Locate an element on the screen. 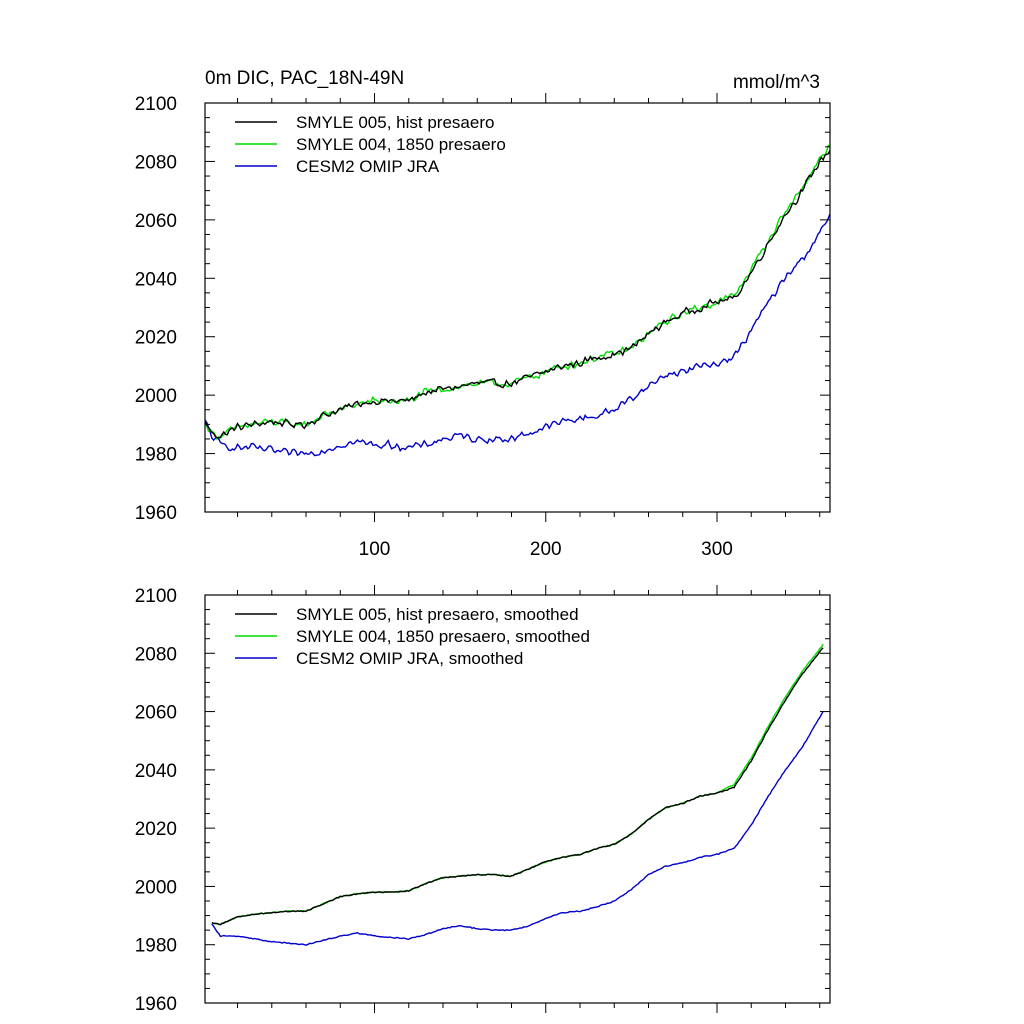 Image resolution: width=1024 pixels, height=1024 pixels. legend-label-hist: SMYLE 005, hist presaero, smoothed is located at coordinates (437, 614).